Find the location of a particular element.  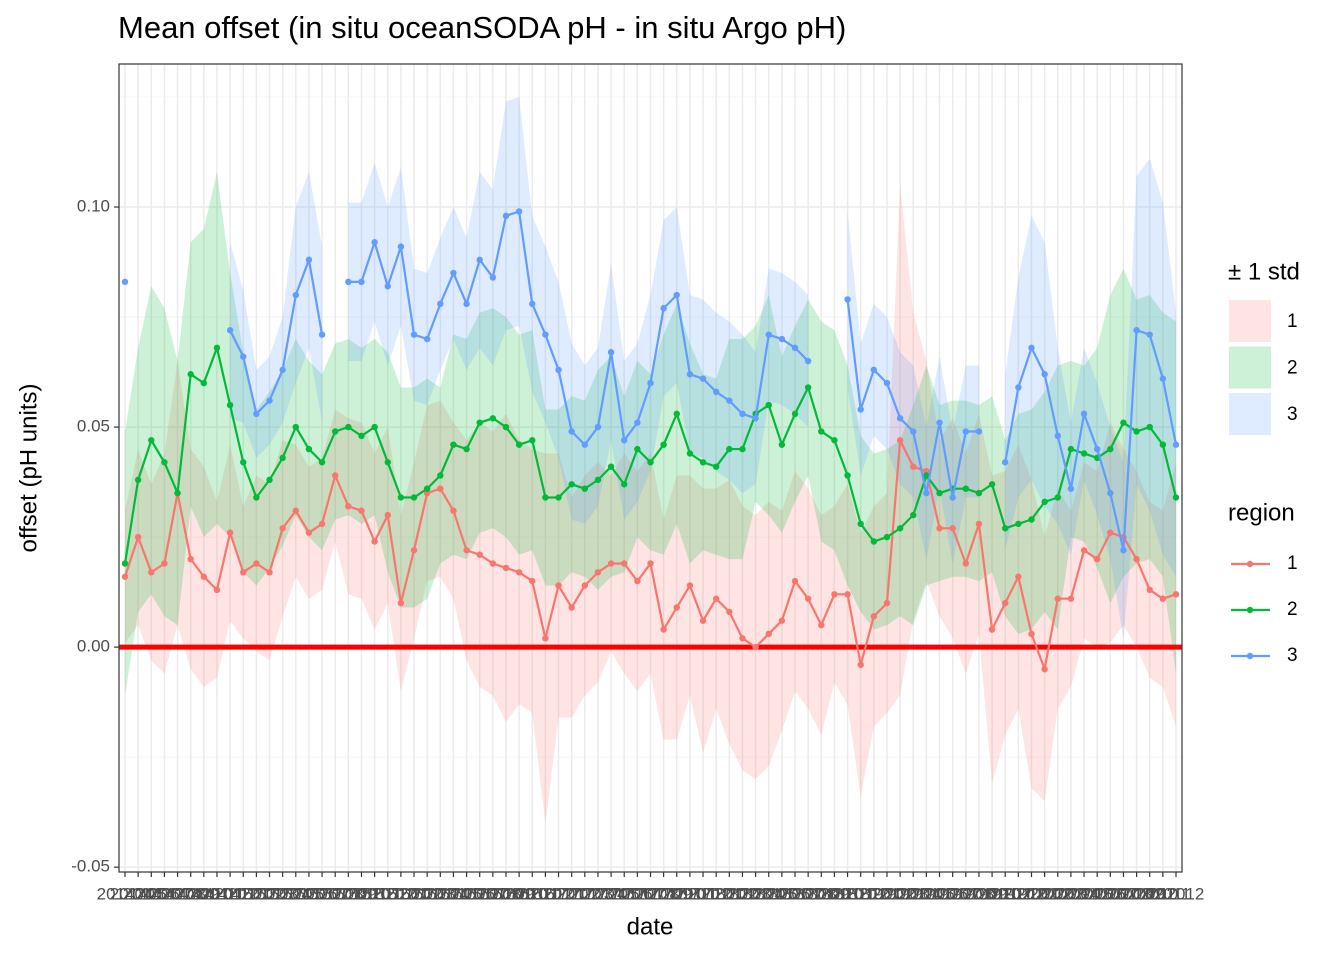

x-tick-label: 201408 is located at coordinates (177, 893).